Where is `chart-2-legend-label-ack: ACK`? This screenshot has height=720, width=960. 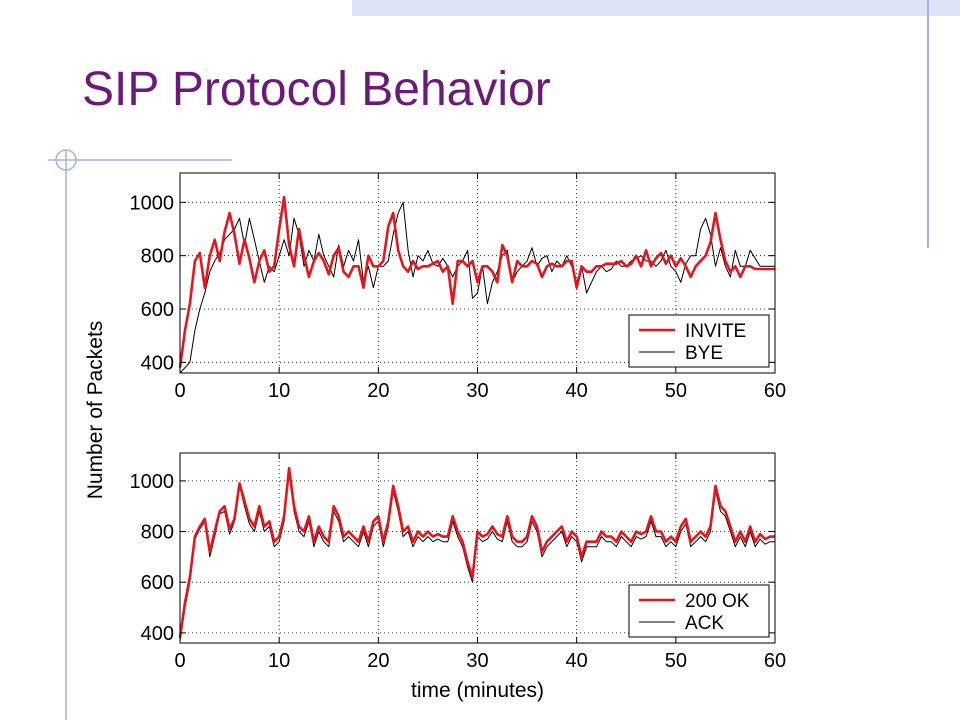 chart-2-legend-label-ack: ACK is located at coordinates (704, 623).